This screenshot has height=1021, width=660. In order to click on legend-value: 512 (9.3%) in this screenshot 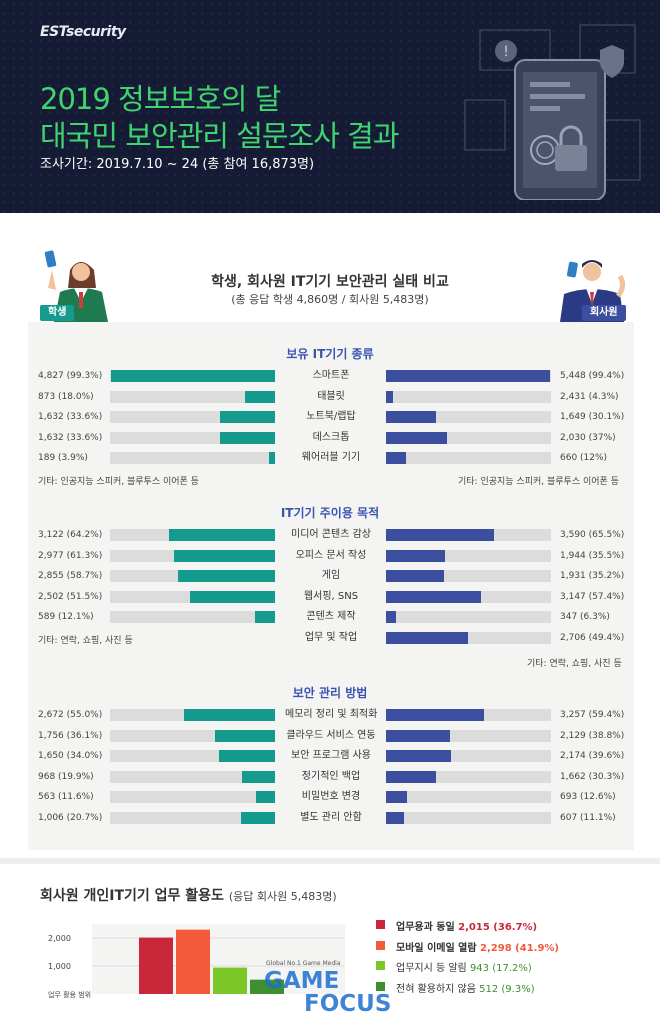, I will do `click(507, 989)`.